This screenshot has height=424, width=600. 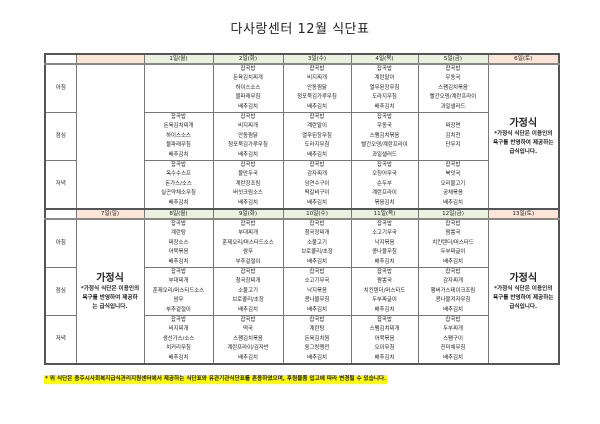 I want to click on menu-cell: 잡곡밥 떡국 스팸김치볶음 계란프라이/김자반 배추김치, so click(x=248, y=340).